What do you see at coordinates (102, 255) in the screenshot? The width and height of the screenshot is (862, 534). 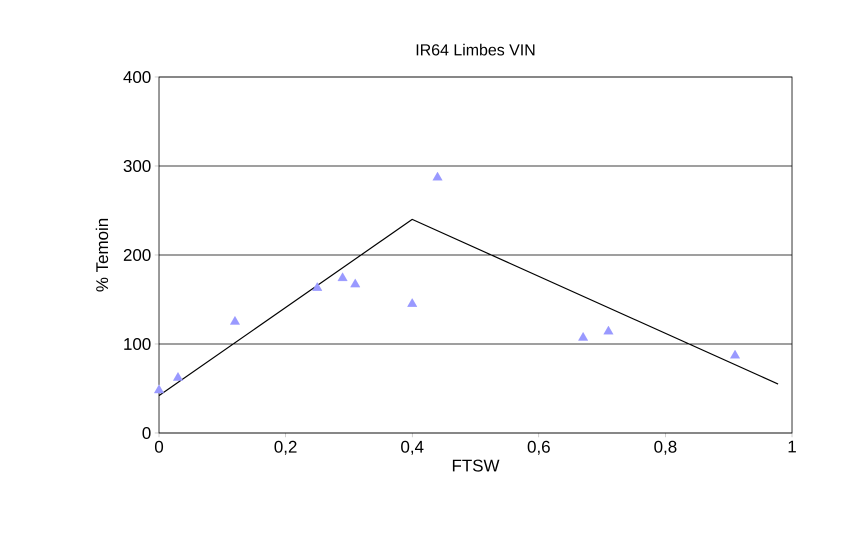 I see `y-axis-title: % Temoin` at bounding box center [102, 255].